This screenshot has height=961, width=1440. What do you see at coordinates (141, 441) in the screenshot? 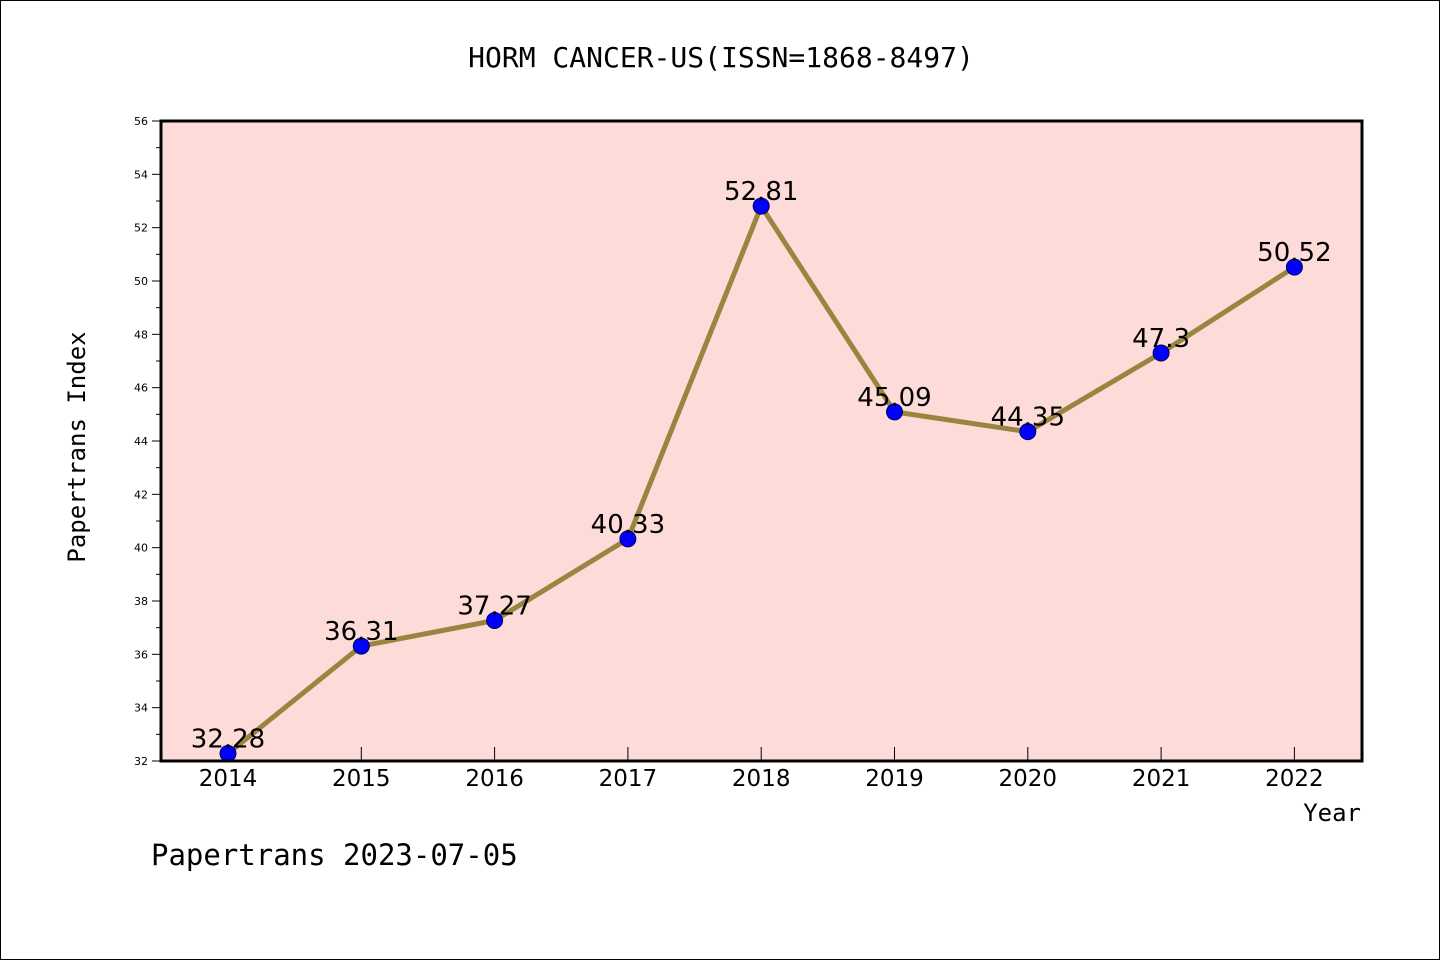
I see `y-tick-label: 44` at bounding box center [141, 441].